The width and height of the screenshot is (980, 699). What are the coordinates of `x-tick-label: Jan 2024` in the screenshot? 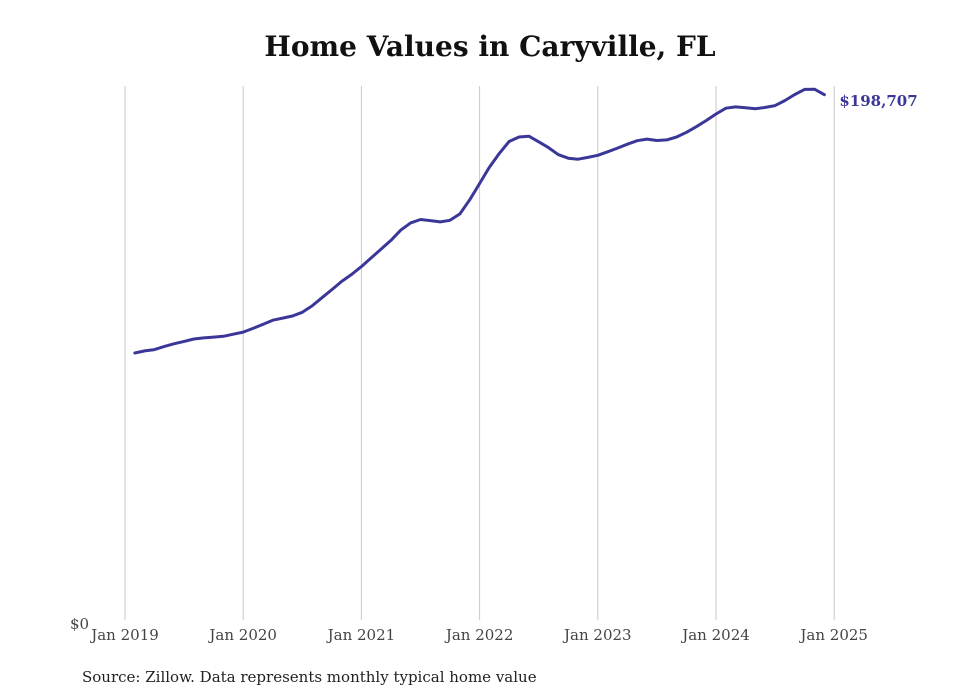 It's located at (715, 635).